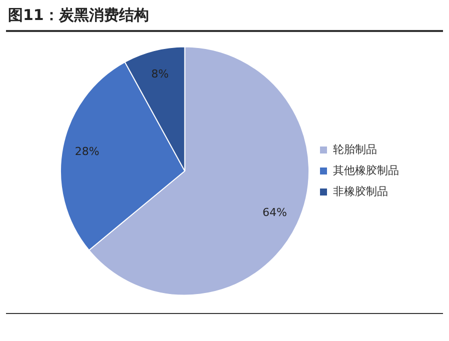 Image resolution: width=449 pixels, height=341 pixels. What do you see at coordinates (87, 151) in the screenshot?
I see `data-label: 28%` at bounding box center [87, 151].